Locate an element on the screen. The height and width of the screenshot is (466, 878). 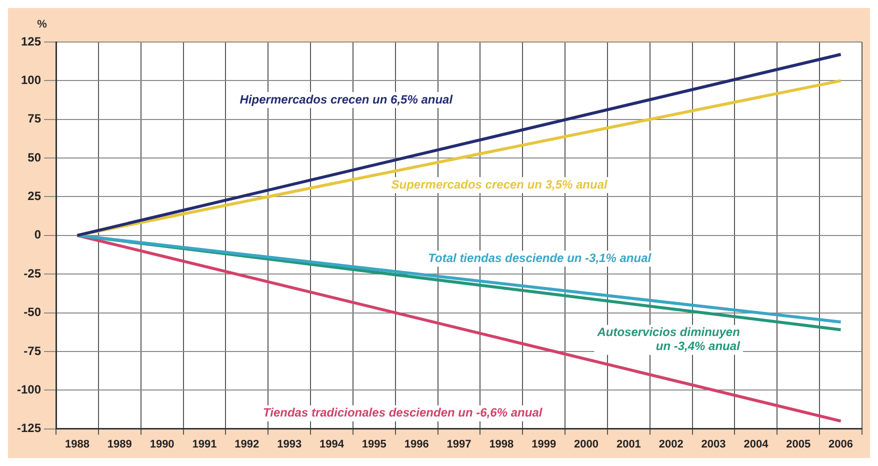
series-label: Total tiendas desciende un -3,1% anual is located at coordinates (540, 257).